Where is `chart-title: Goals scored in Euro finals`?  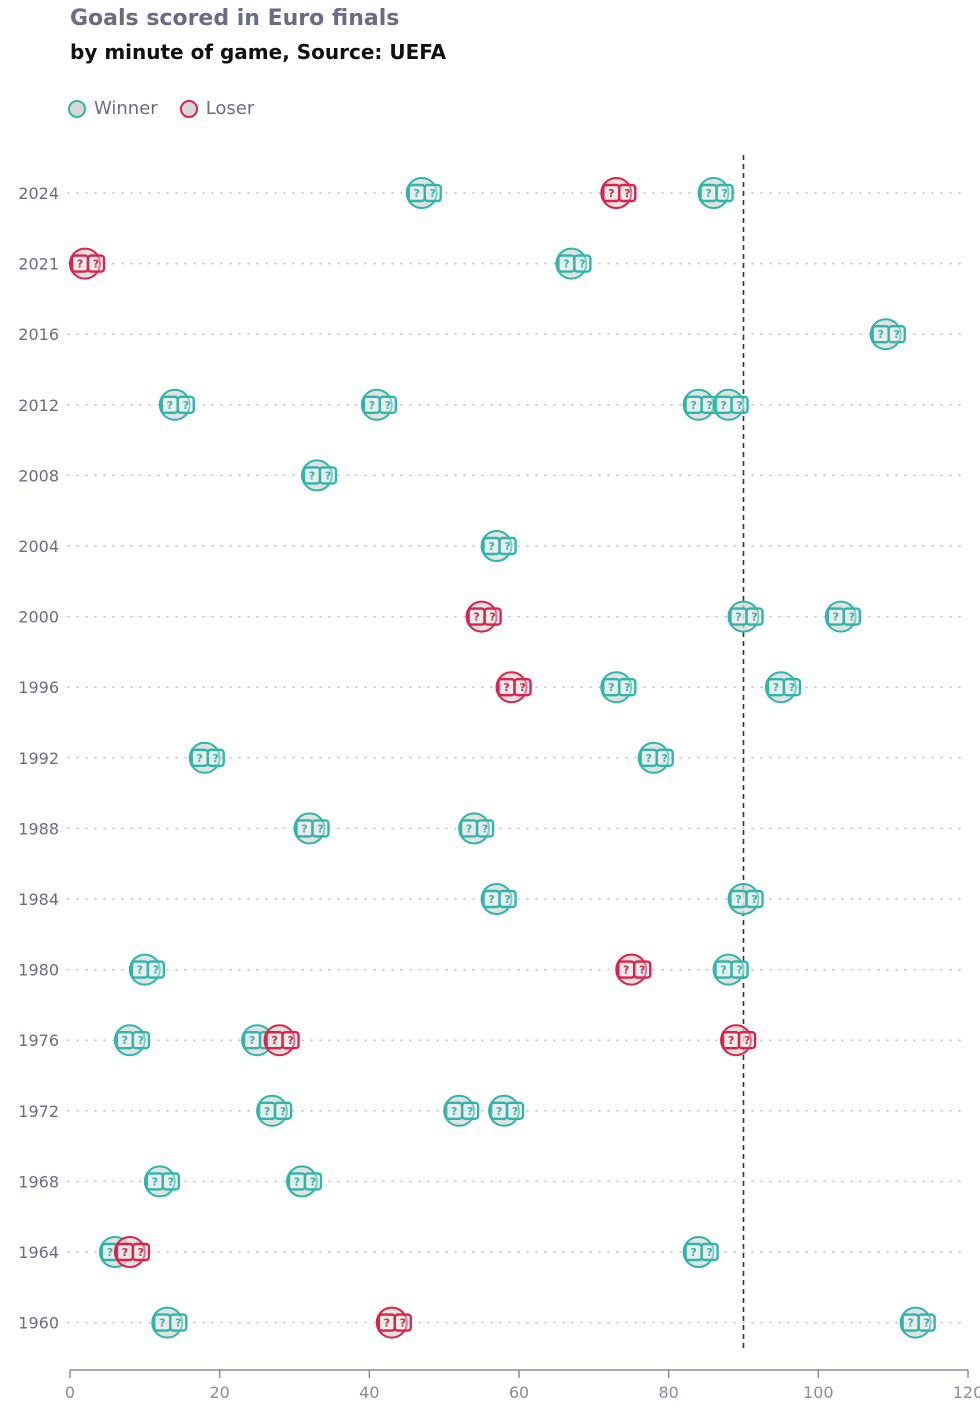
chart-title: Goals scored in Euro finals is located at coordinates (235, 18).